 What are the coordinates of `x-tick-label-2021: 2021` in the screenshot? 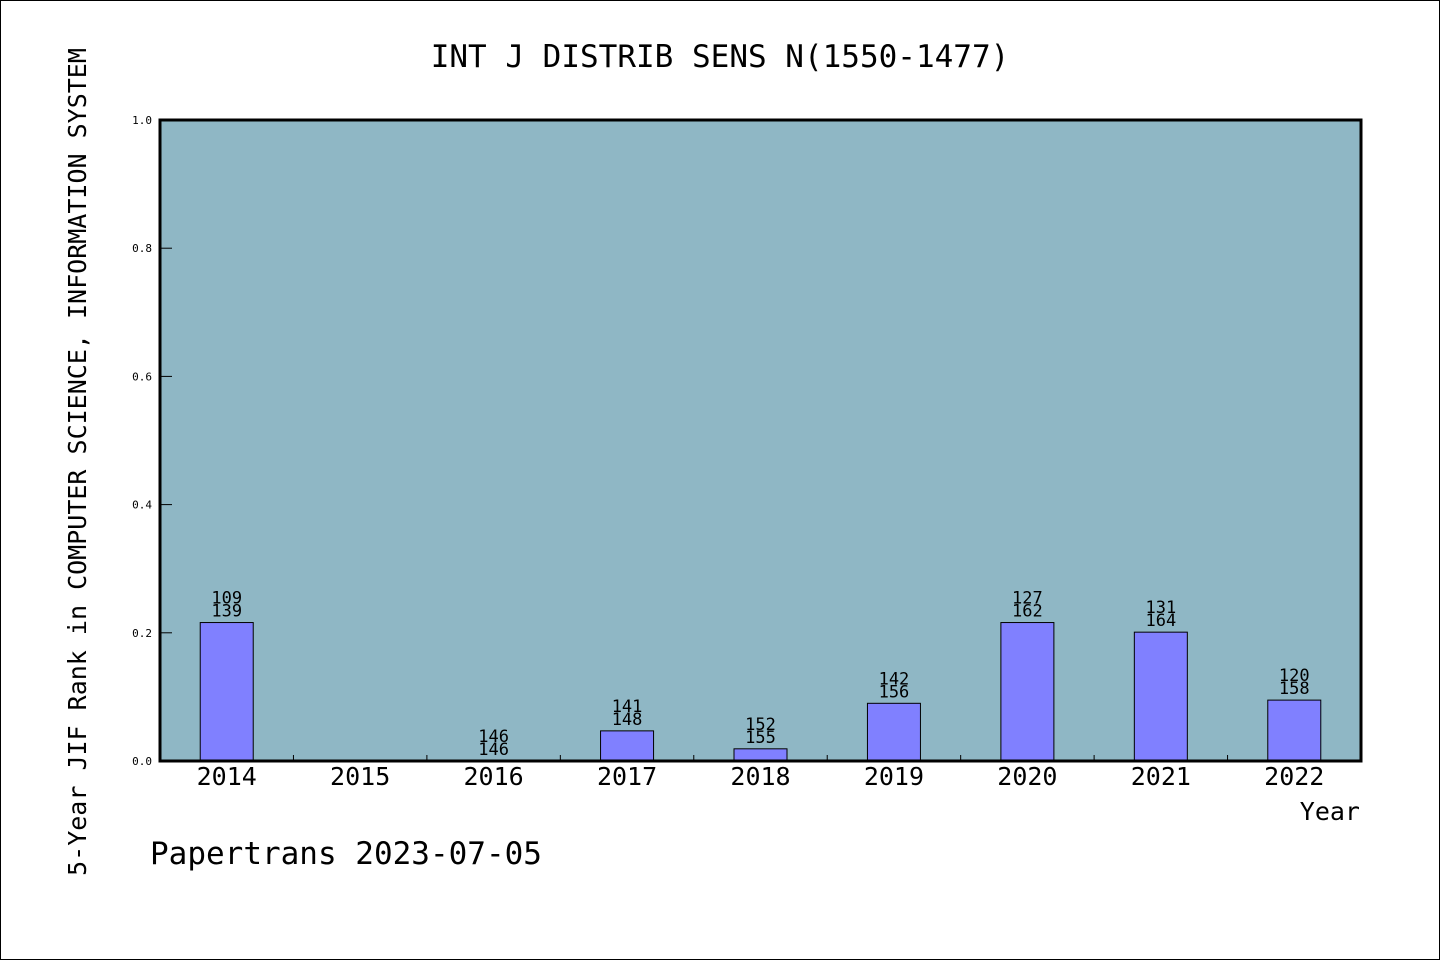 It's located at (1161, 776).